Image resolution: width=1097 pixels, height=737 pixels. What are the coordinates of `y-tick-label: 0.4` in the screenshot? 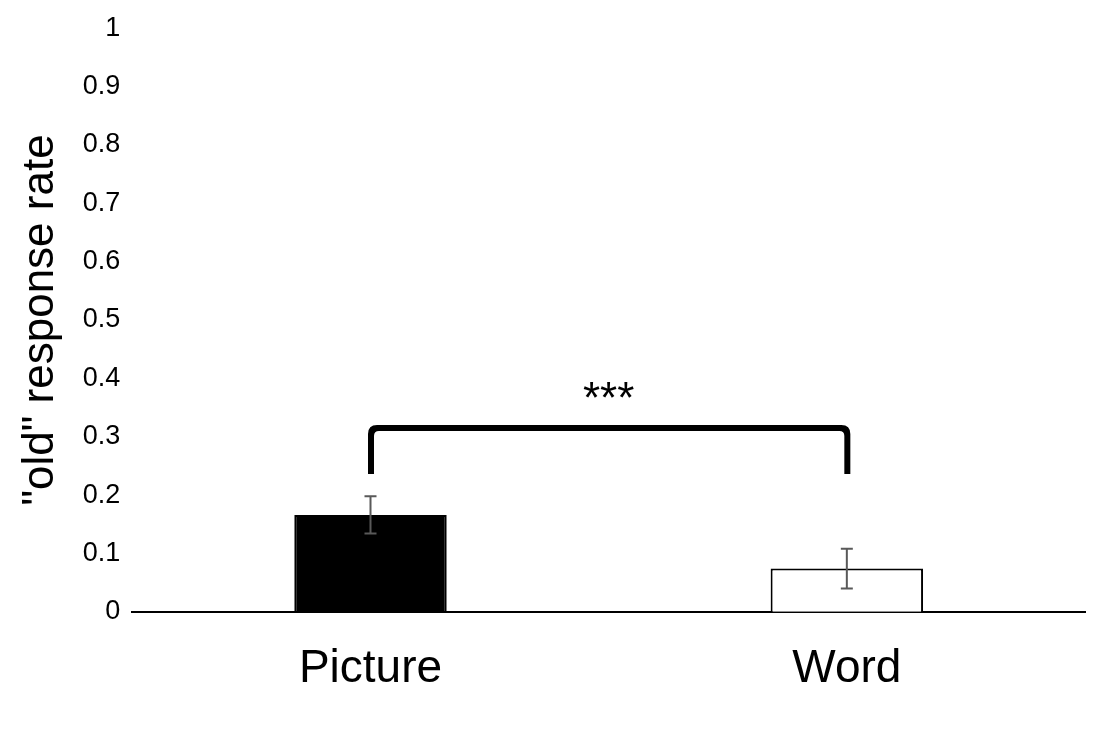 It's located at (101, 376).